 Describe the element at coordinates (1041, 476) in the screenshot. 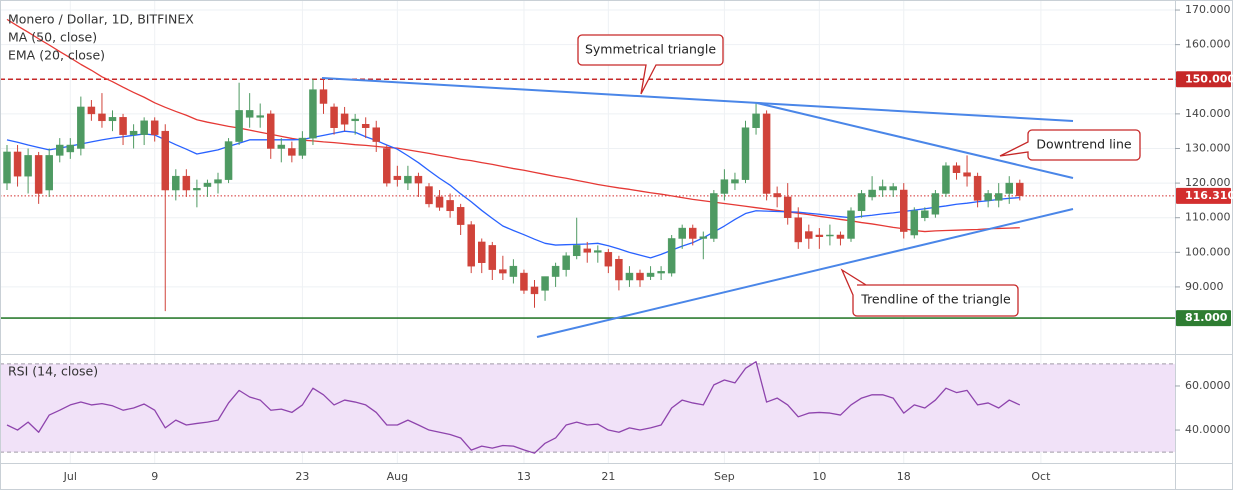

I see `x-tick-label: Oct` at that location.